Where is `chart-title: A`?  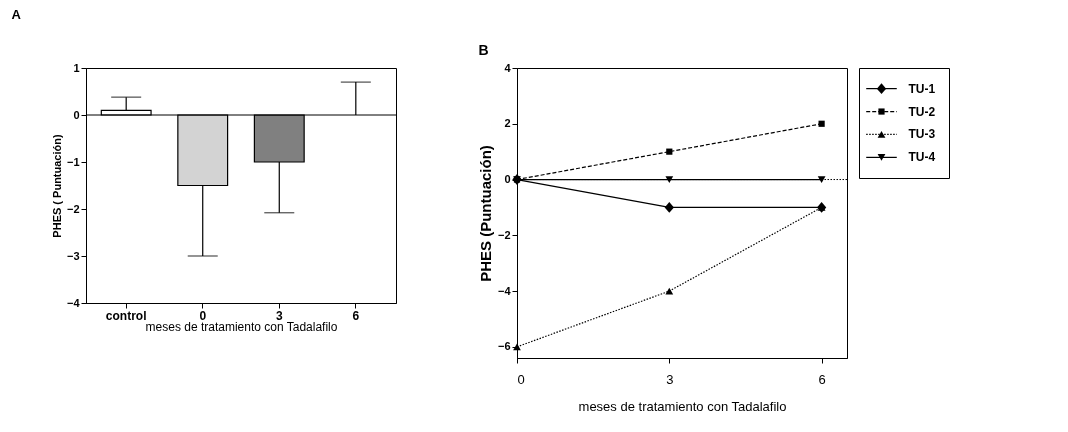 chart-title: A is located at coordinates (16, 14).